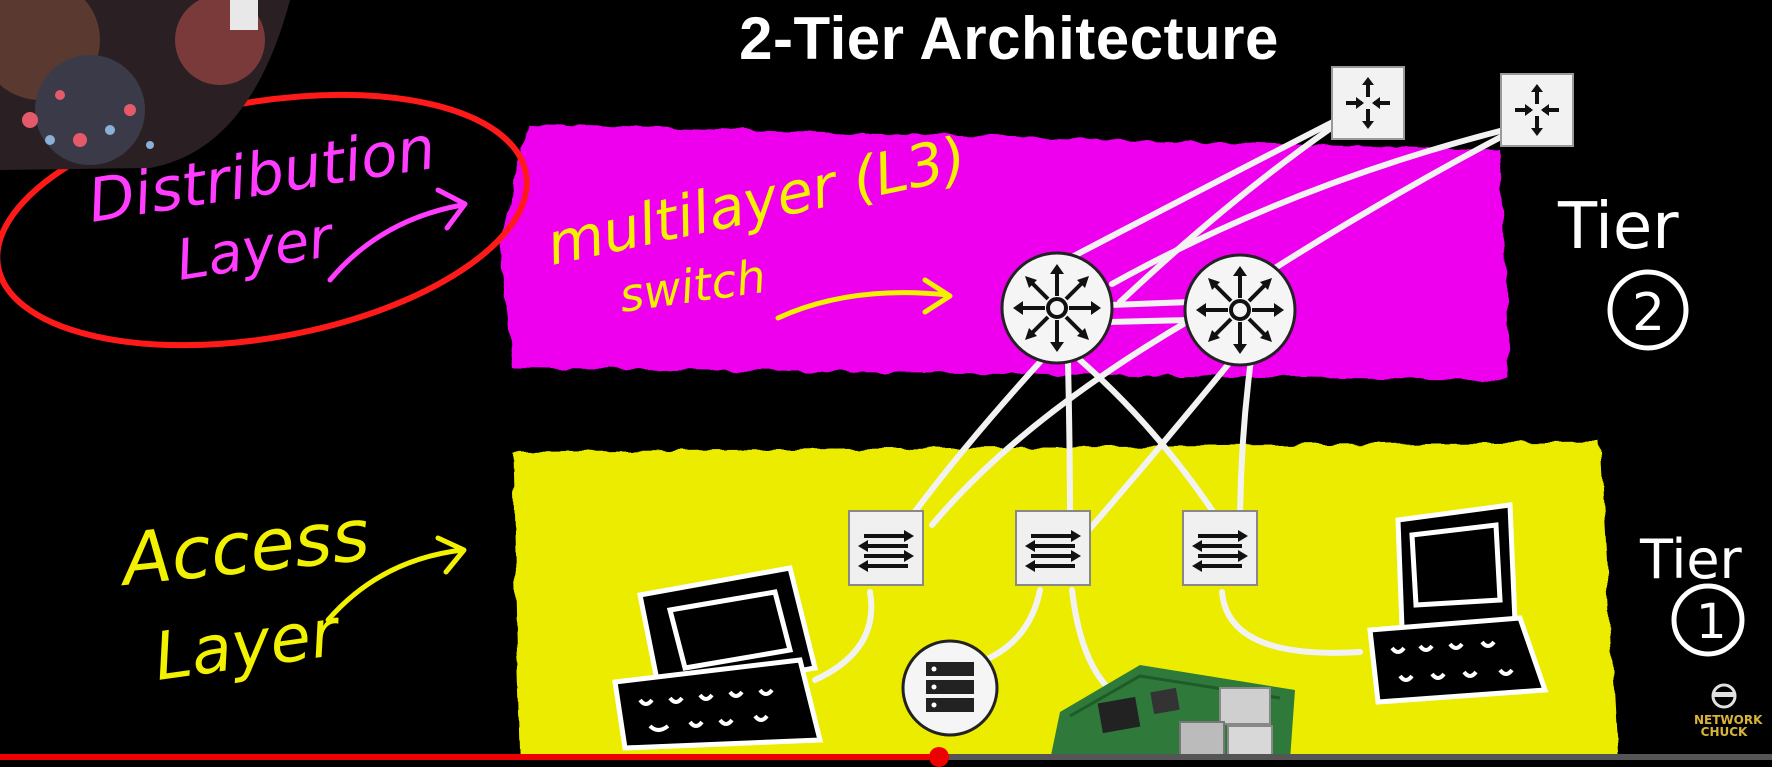  What do you see at coordinates (243, 547) in the screenshot?
I see `access-label-line1: Access` at bounding box center [243, 547].